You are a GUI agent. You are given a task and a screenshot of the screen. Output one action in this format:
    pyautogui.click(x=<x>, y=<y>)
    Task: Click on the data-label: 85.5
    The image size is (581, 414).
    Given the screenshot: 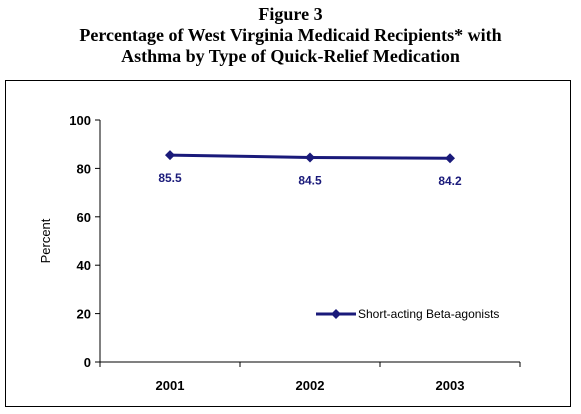 What is the action you would take?
    pyautogui.click(x=170, y=178)
    